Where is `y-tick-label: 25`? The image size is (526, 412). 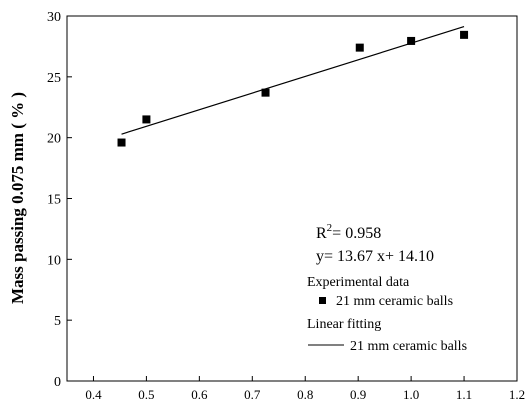 y-tick-label: 25 is located at coordinates (54, 78).